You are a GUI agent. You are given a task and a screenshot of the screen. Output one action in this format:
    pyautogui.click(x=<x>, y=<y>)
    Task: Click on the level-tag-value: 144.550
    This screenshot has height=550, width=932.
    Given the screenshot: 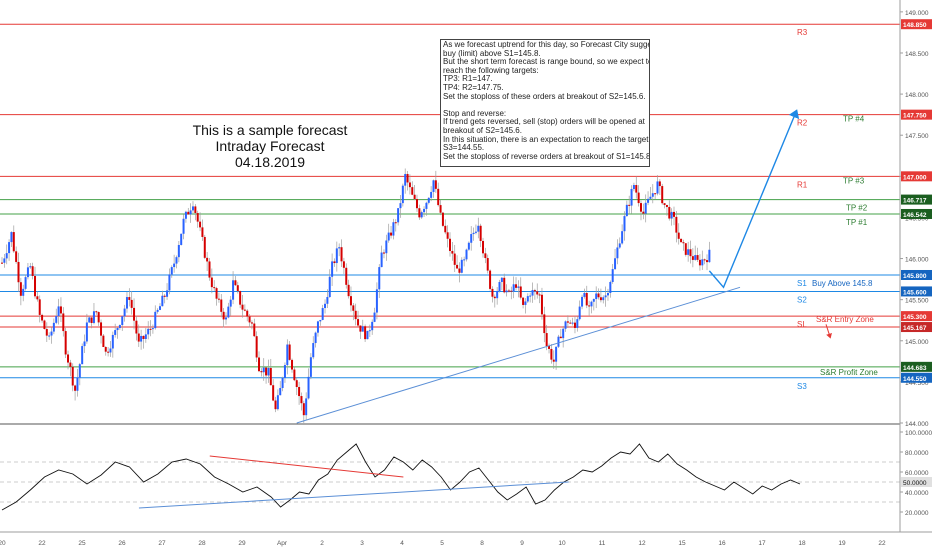 What is the action you would take?
    pyautogui.click(x=915, y=379)
    